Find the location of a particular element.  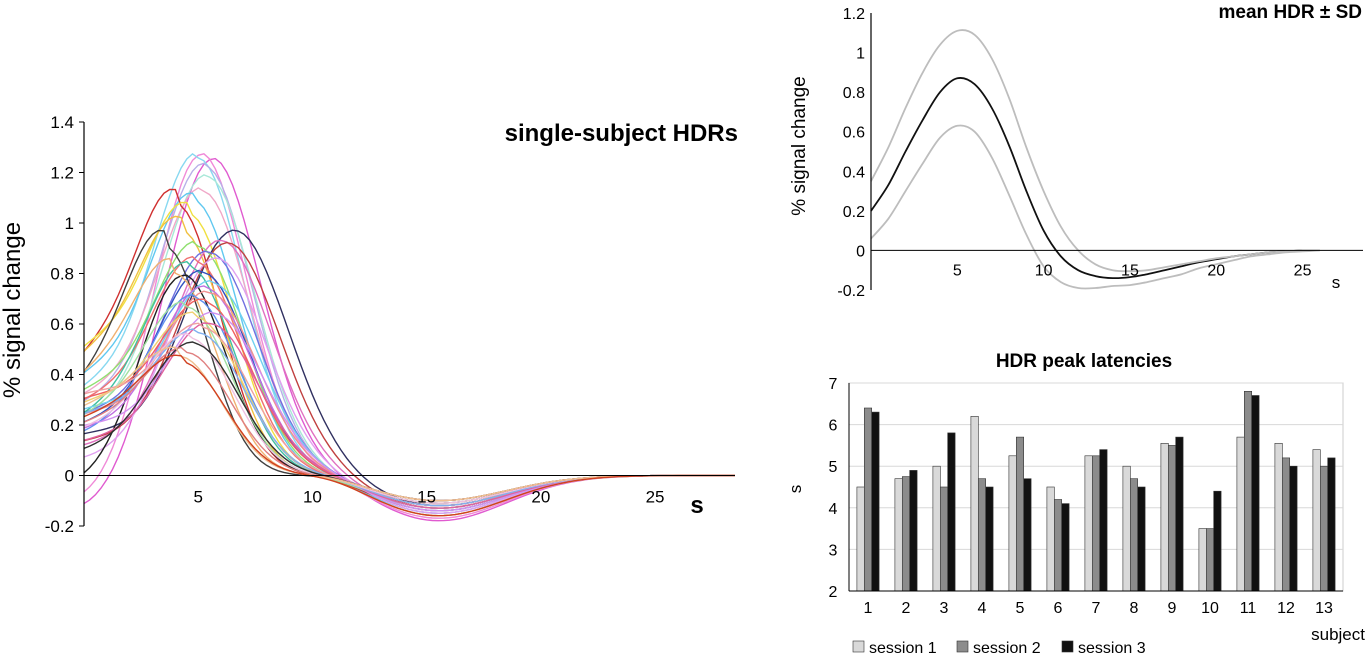

chart3-x-tick-label: 11 is located at coordinates (1248, 608).